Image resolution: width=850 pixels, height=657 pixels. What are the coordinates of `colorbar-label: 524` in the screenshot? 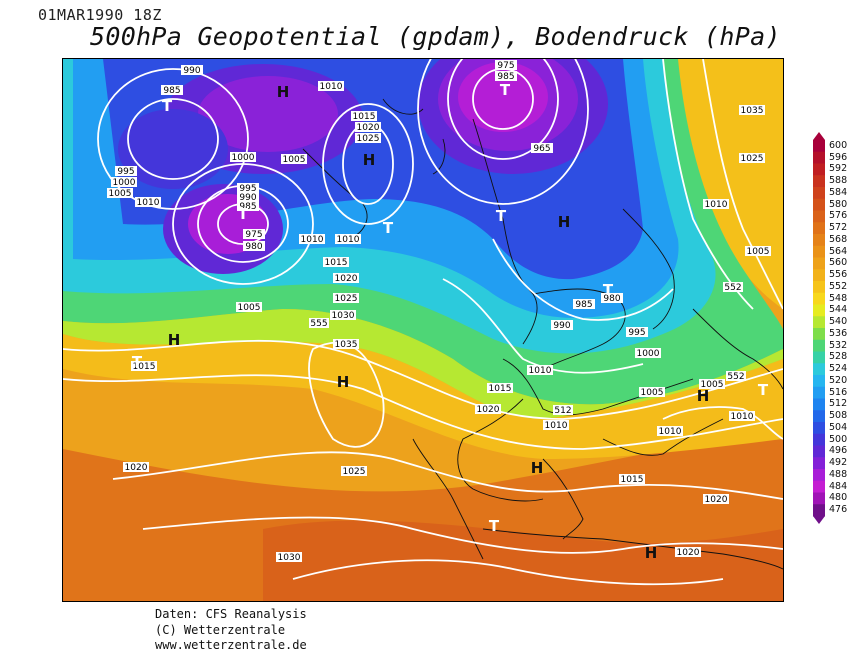 It's located at (838, 369).